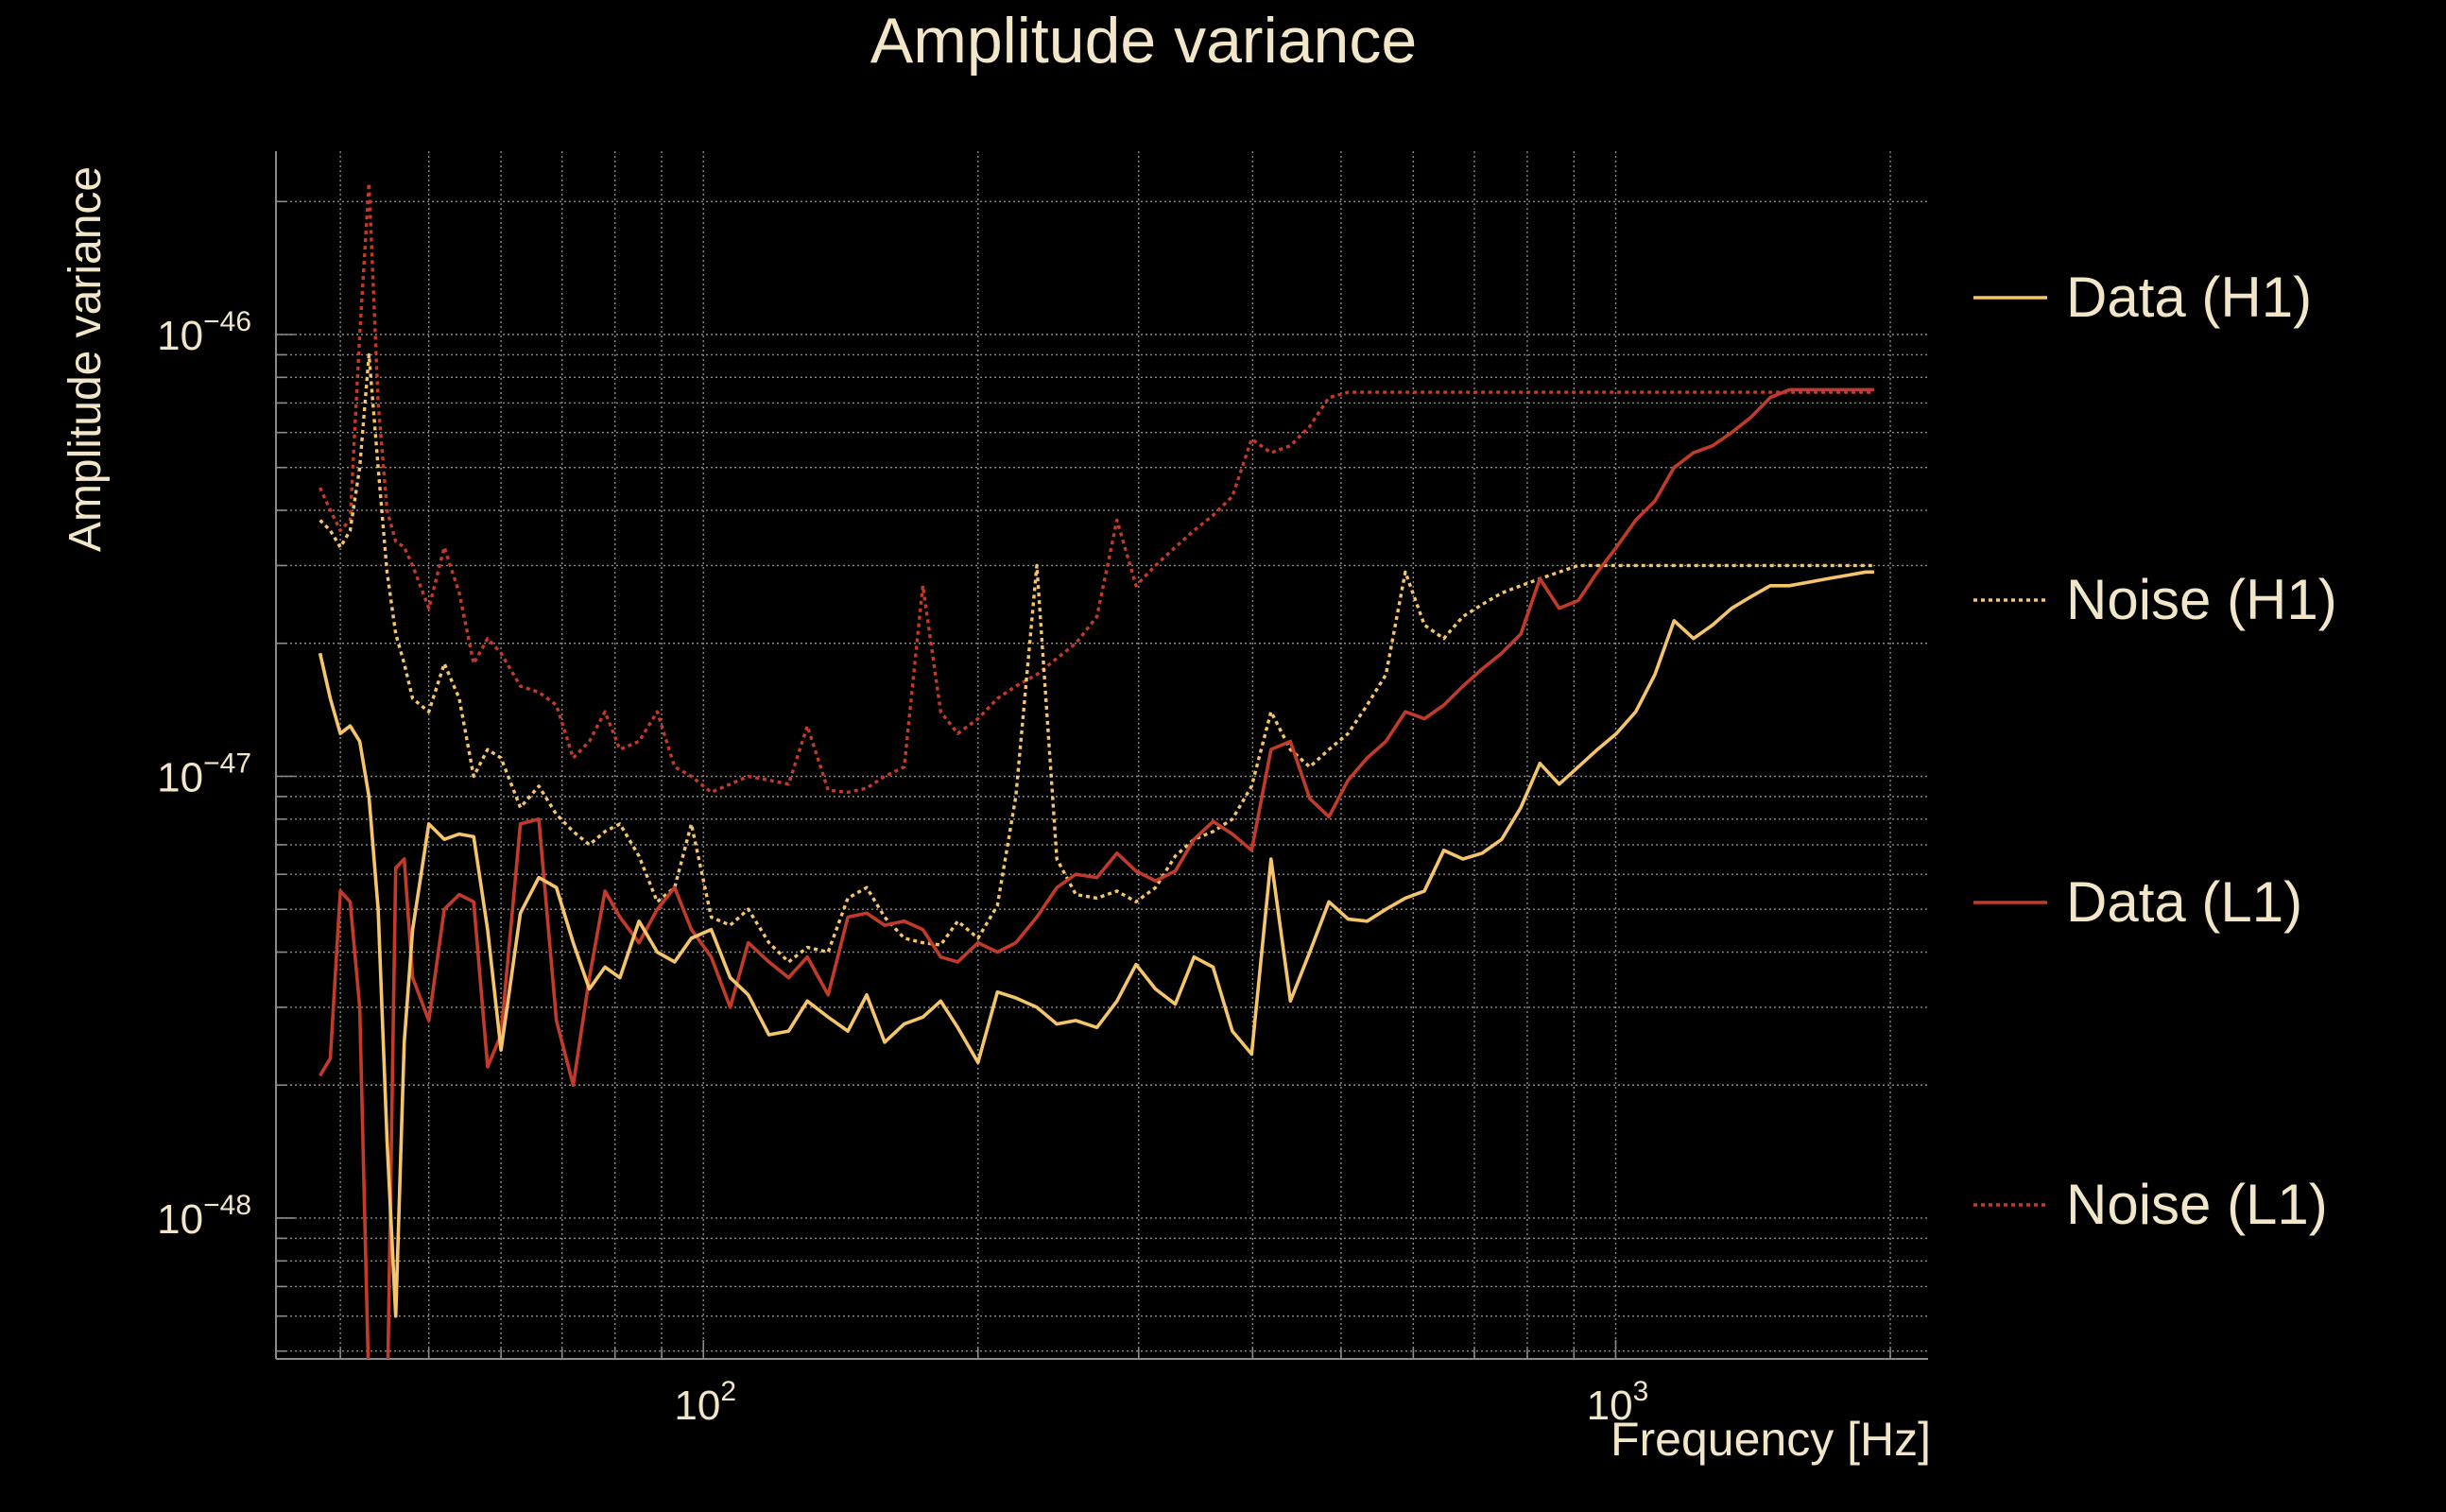 This screenshot has width=2446, height=1512. Describe the element at coordinates (1144, 41) in the screenshot. I see `chart-title: Amplitude variance` at that location.